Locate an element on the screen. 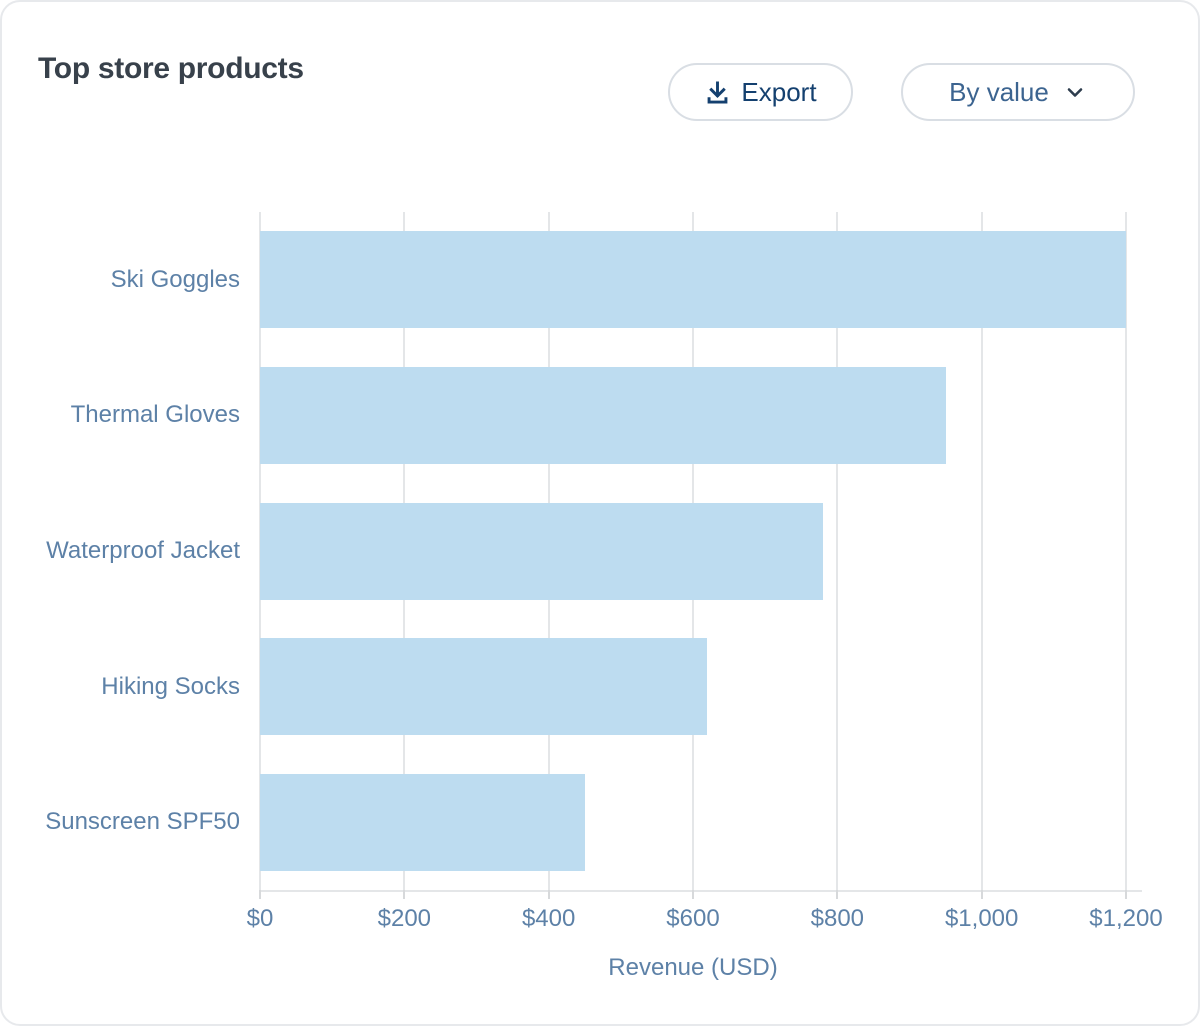 The width and height of the screenshot is (1200, 1026). x-tick-label: $1,200 is located at coordinates (1126, 918).